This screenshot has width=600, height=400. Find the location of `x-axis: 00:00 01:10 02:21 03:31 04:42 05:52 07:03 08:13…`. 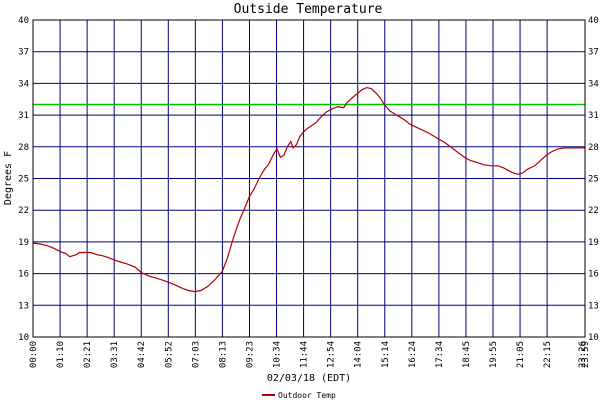

x-axis: 00:00 01:10 02:21 03:31 04:42 05:52 07:03 08:13… is located at coordinates (310, 354).